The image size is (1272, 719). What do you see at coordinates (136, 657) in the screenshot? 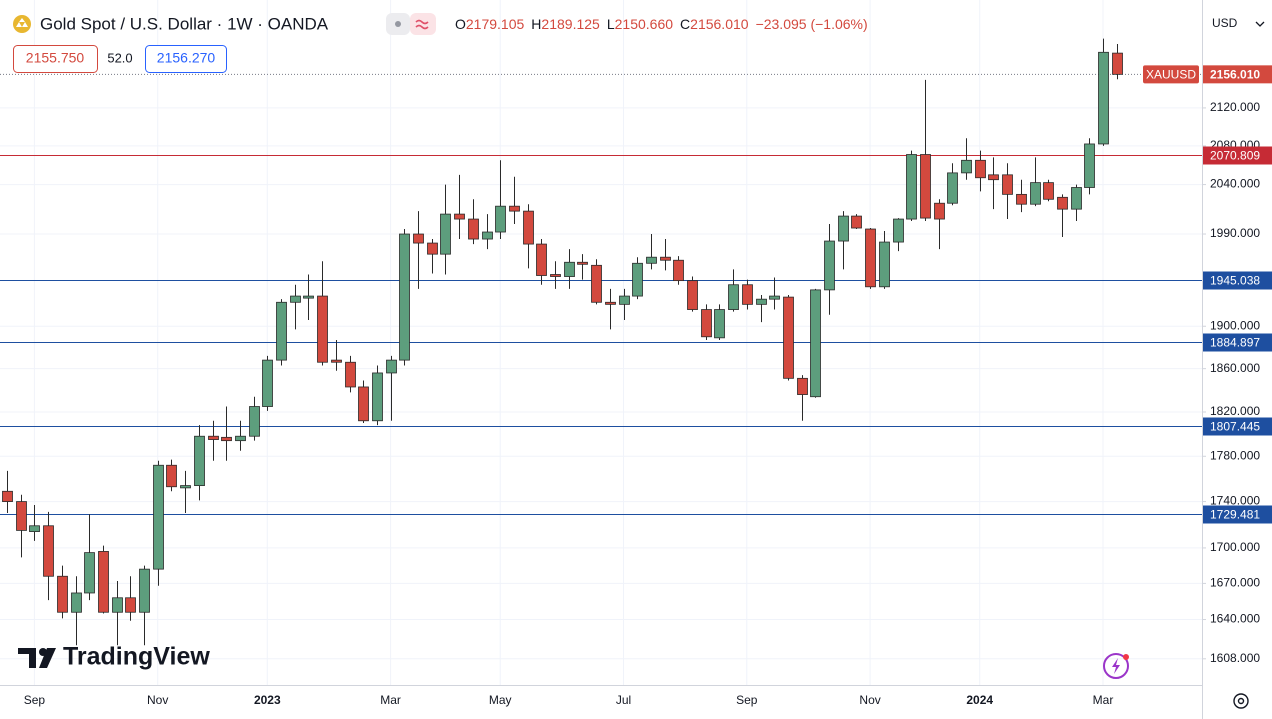
I see `watermark: TradingView` at bounding box center [136, 657].